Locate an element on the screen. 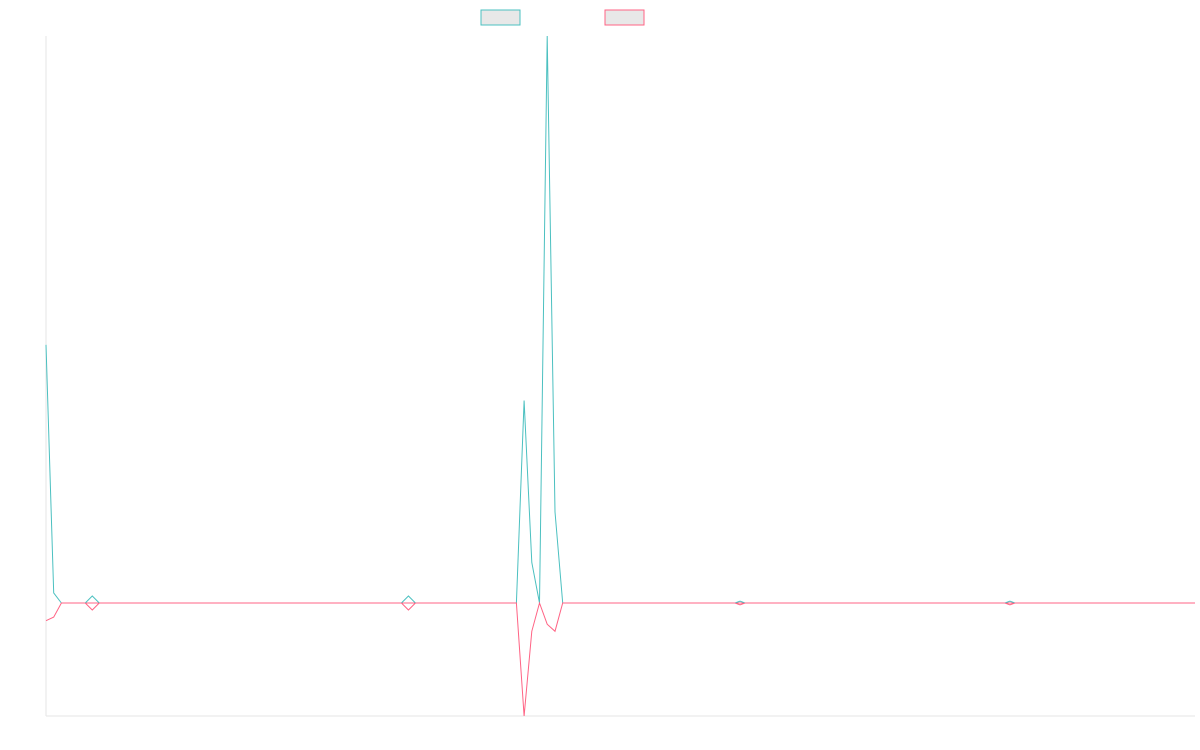  marker-3-lower is located at coordinates (740, 604).